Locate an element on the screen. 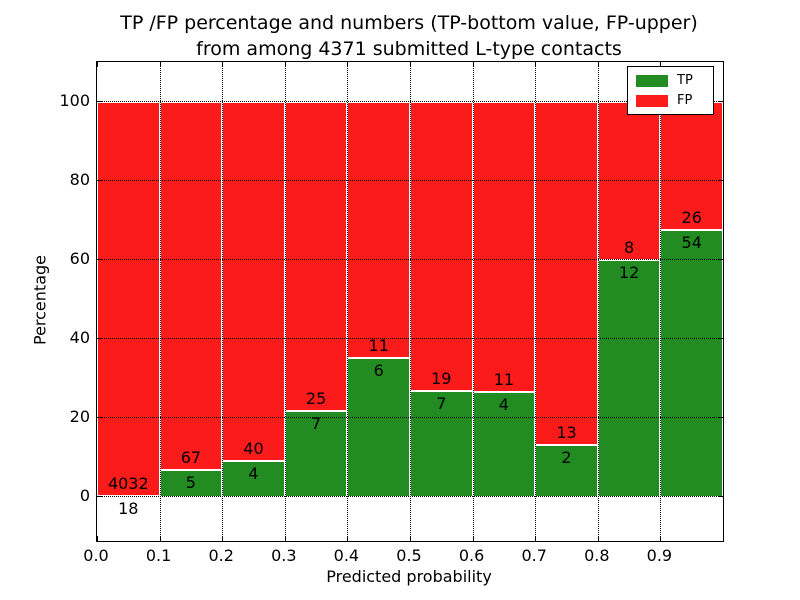  fp-count-label: 13 is located at coordinates (566, 432).